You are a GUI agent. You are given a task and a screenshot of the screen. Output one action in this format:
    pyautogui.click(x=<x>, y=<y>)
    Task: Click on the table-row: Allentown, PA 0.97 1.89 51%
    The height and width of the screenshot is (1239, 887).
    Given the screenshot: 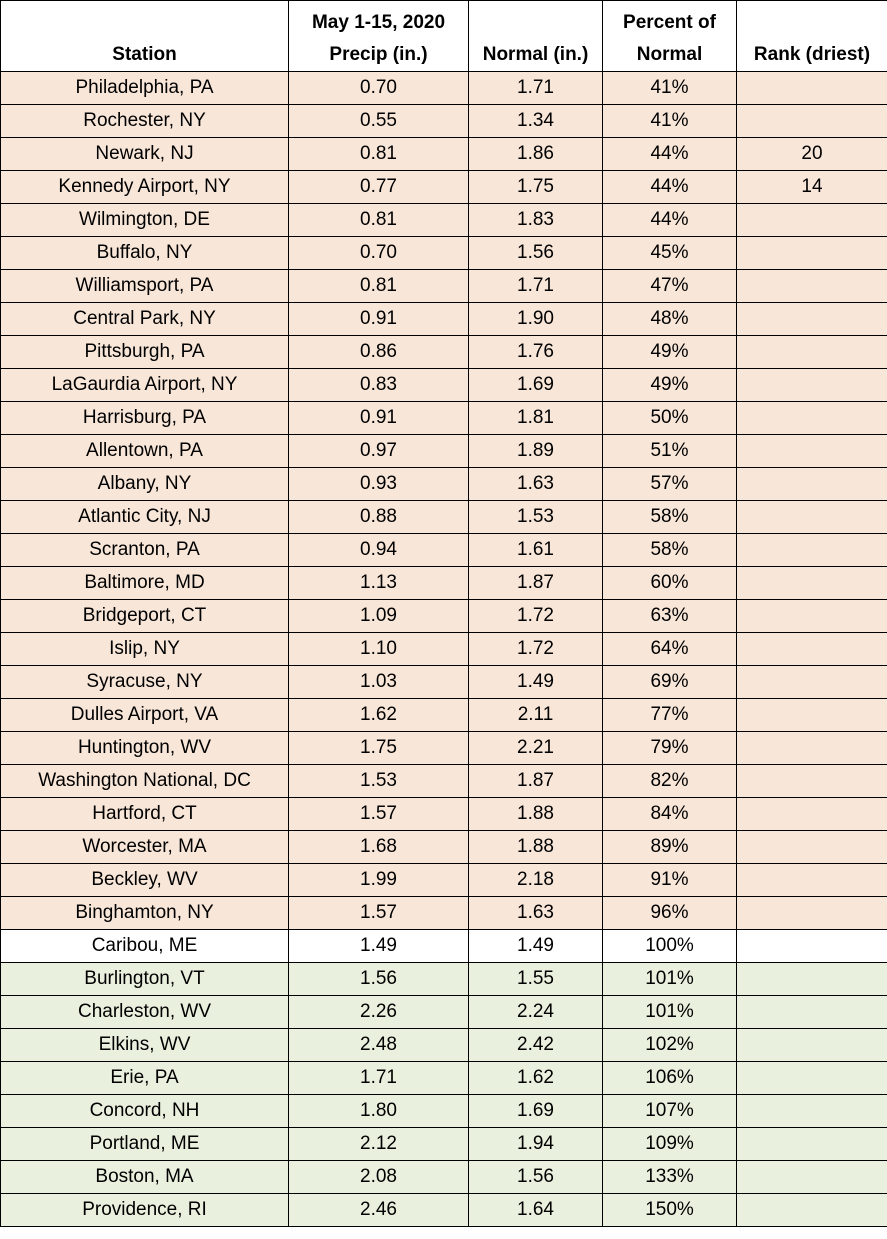 What is the action you would take?
    pyautogui.click(x=443, y=451)
    